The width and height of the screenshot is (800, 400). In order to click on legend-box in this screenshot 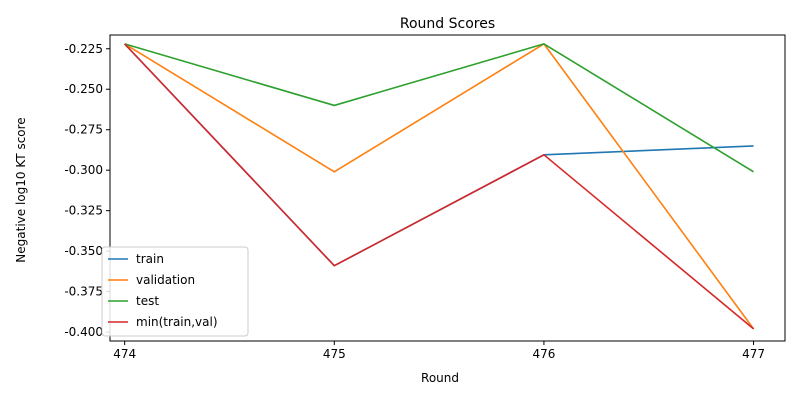, I will do `click(175, 291)`.